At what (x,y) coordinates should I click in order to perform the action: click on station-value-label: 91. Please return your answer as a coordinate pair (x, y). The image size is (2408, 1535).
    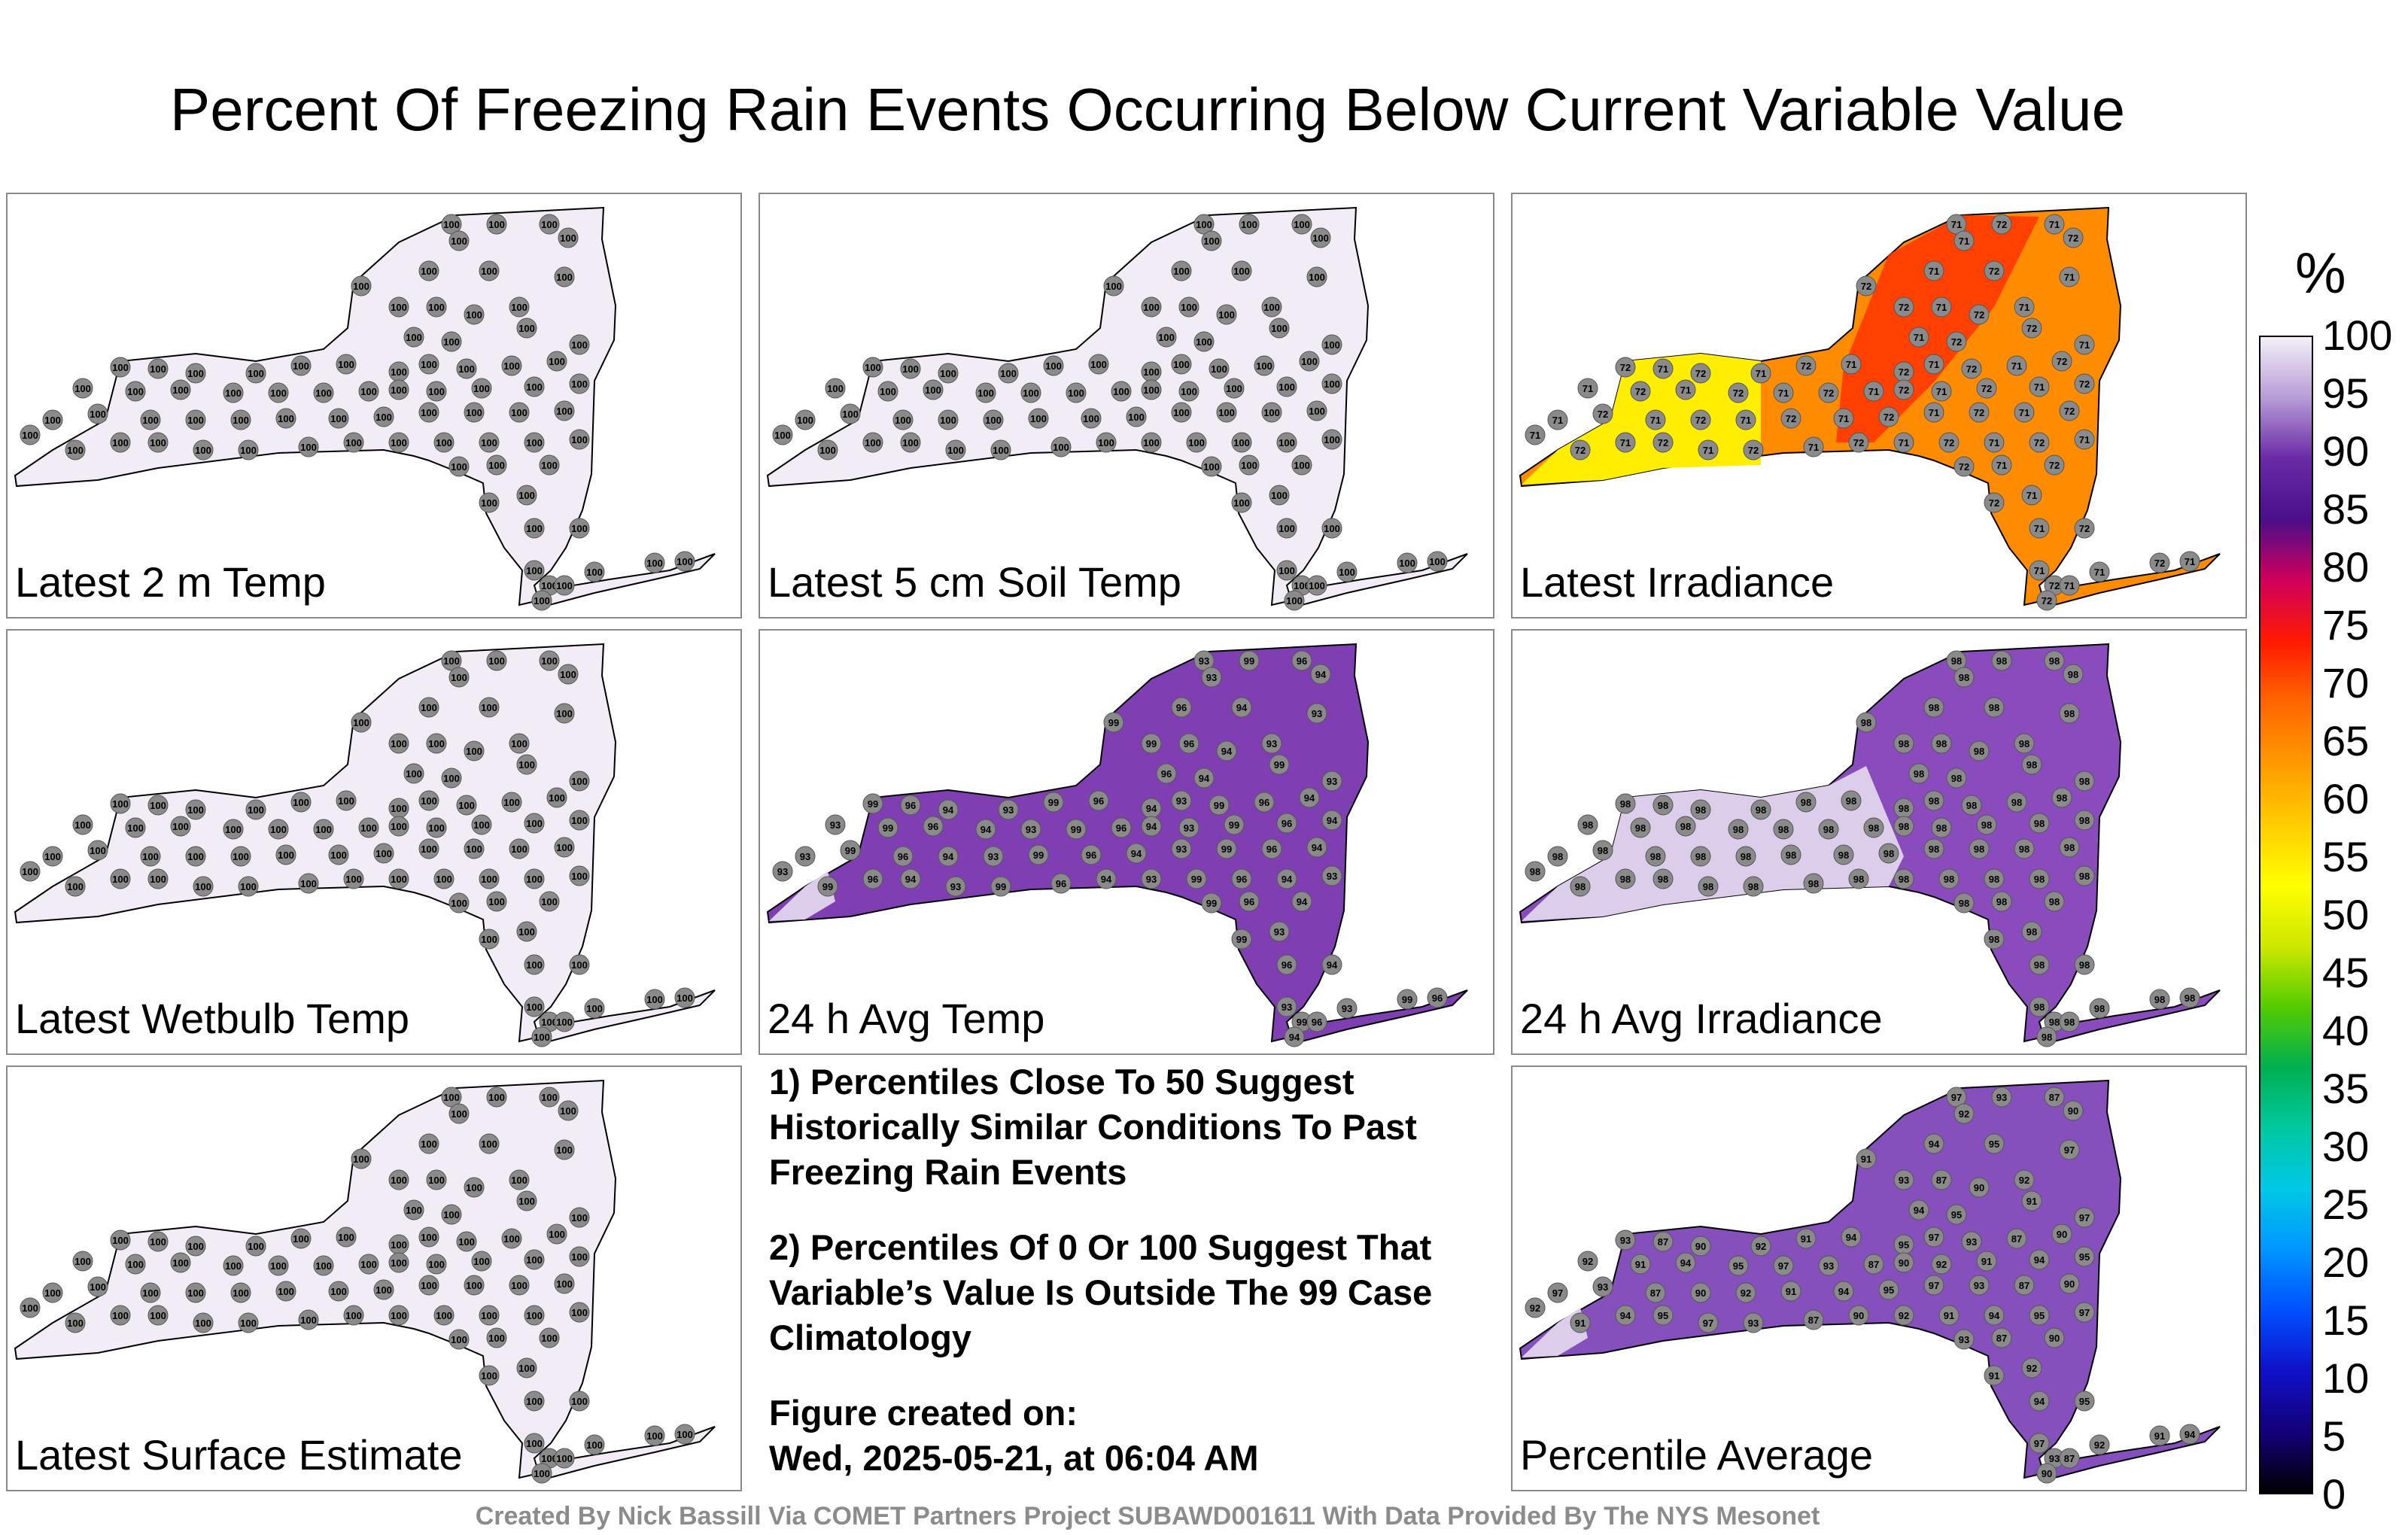
    Looking at the image, I should click on (1949, 1315).